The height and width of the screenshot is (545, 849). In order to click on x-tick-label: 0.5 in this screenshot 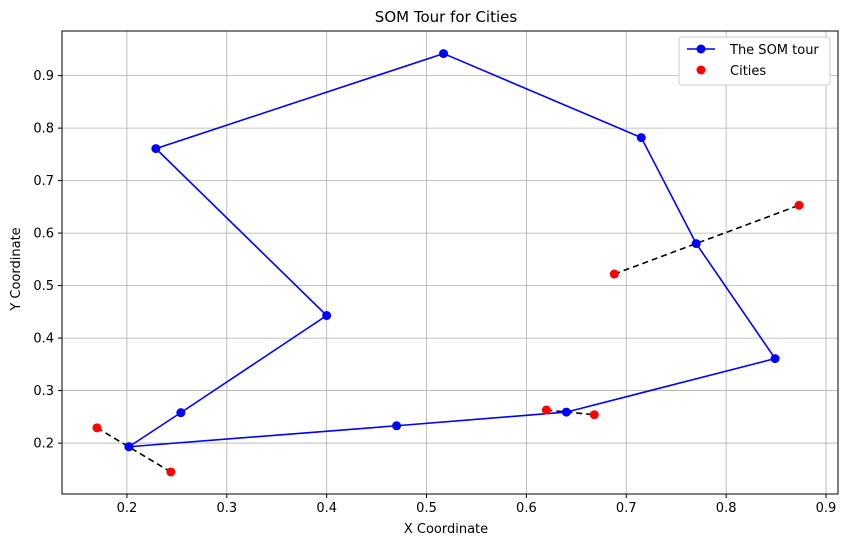, I will do `click(426, 508)`.